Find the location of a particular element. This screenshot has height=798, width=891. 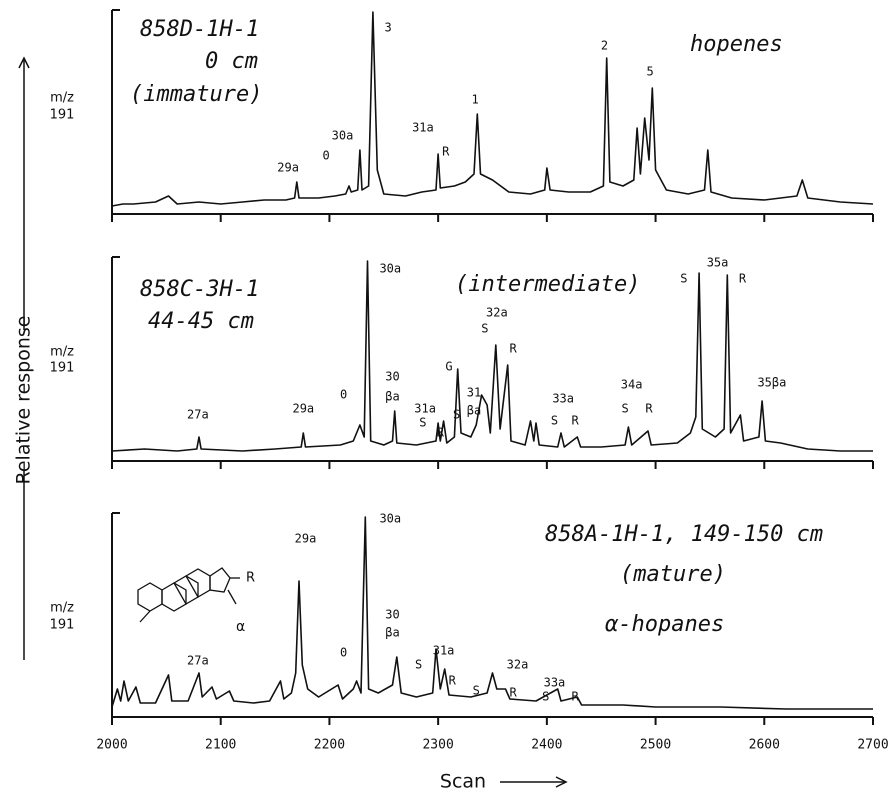

structure-label: α is located at coordinates (240, 627).